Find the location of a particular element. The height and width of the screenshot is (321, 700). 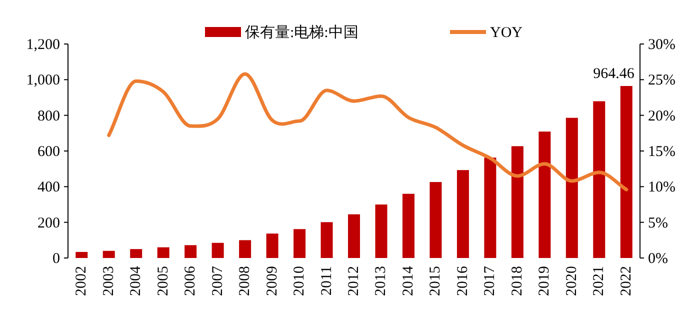

x-tick-label: 2009 is located at coordinates (272, 281).